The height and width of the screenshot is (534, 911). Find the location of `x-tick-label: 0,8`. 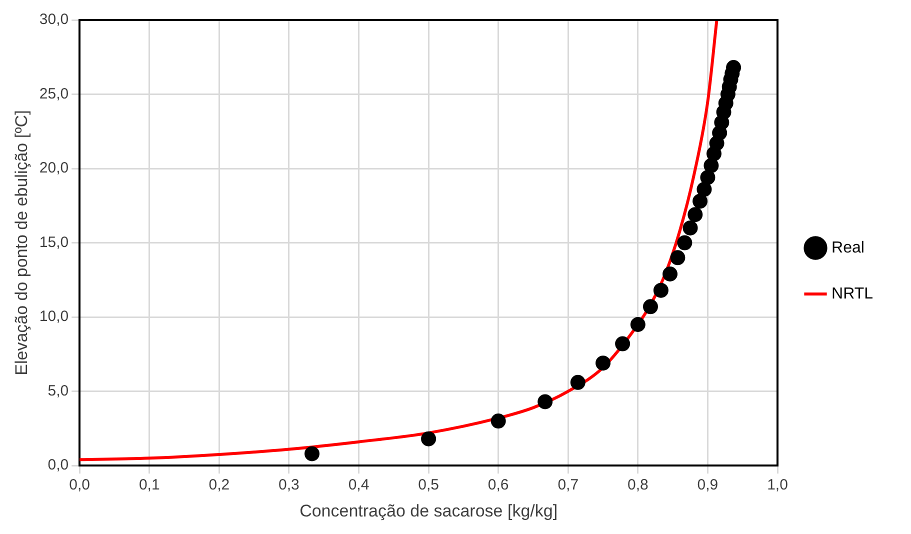

x-tick-label: 0,8 is located at coordinates (637, 485).